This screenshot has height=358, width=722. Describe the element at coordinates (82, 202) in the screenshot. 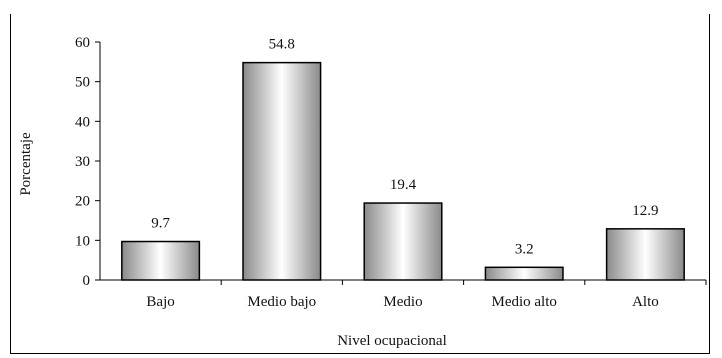

I see `y-tick-label: 20` at that location.